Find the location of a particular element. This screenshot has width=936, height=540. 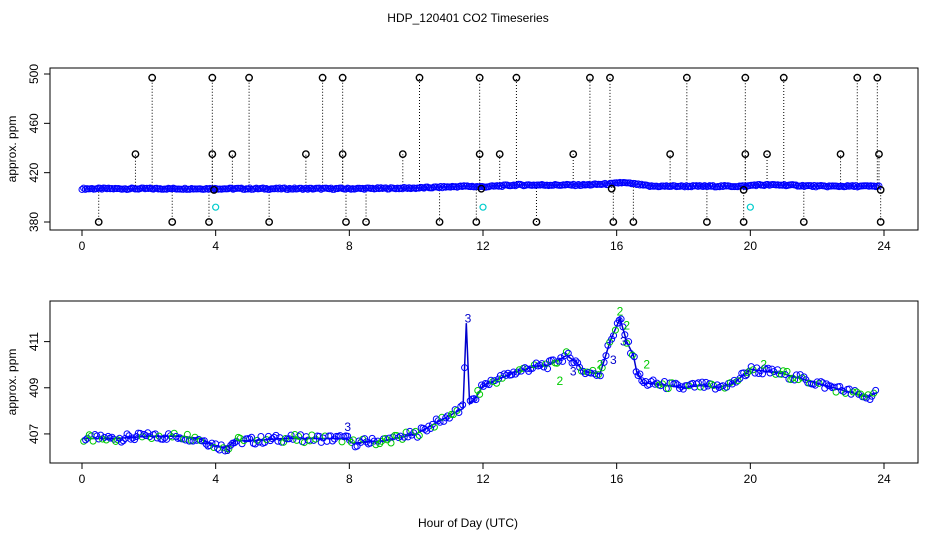

figure-title: HDP_120401 CO2 Timeseries is located at coordinates (467, 18).